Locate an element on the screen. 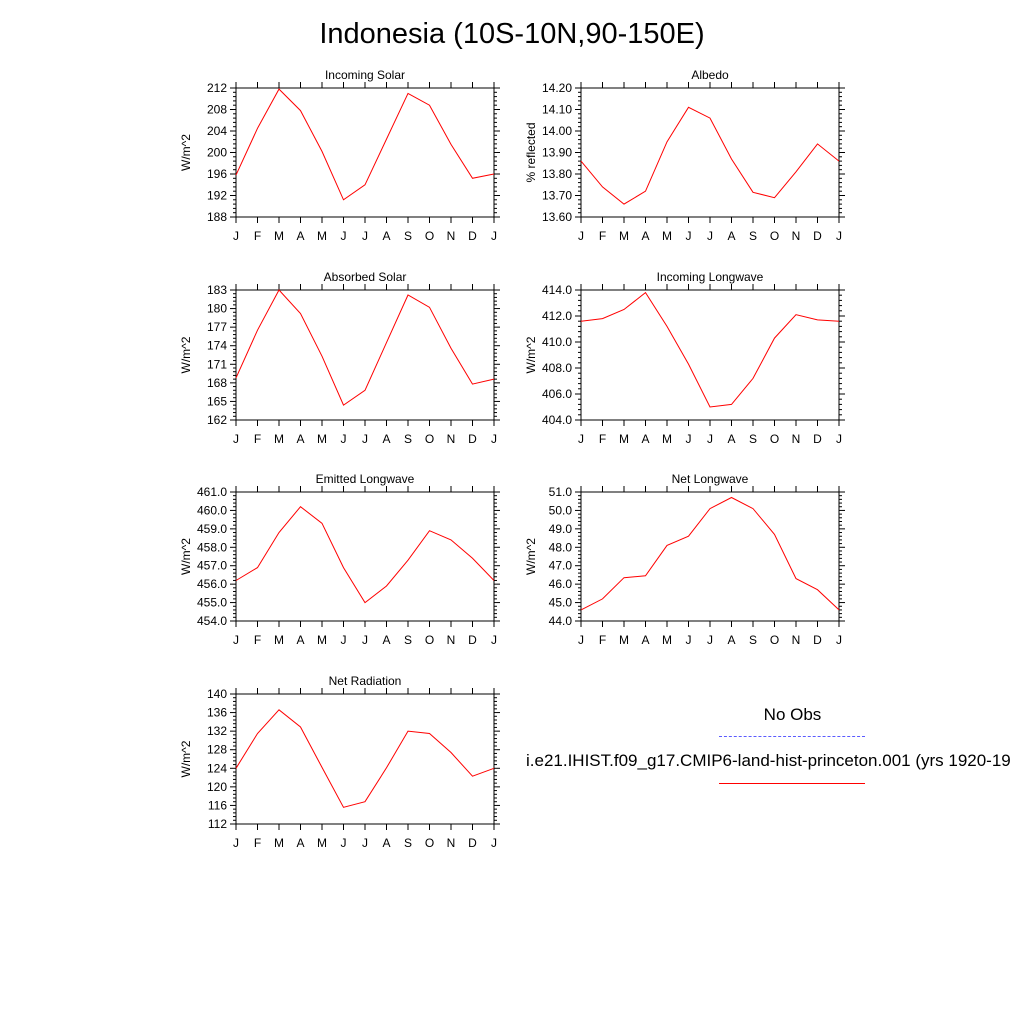  y-tick-label: 455.0 is located at coordinates (212, 603).